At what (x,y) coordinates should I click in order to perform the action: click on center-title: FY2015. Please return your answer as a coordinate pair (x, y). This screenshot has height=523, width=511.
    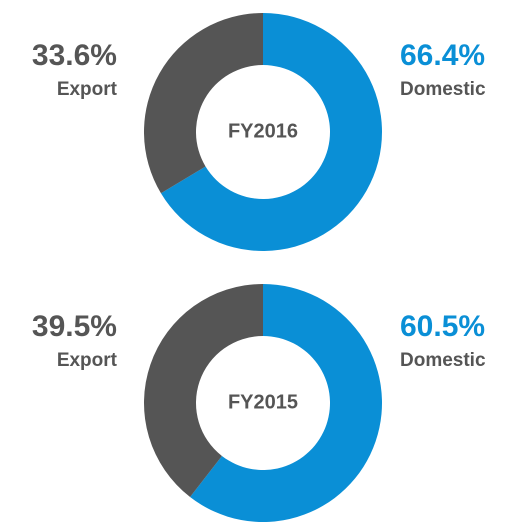
    Looking at the image, I should click on (263, 402).